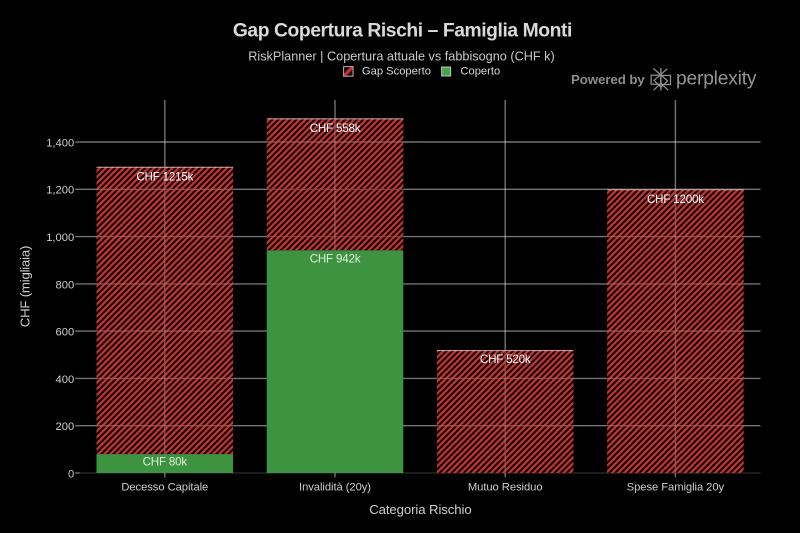  What do you see at coordinates (165, 461) in the screenshot?
I see `svg-text: CHF 80k` at bounding box center [165, 461].